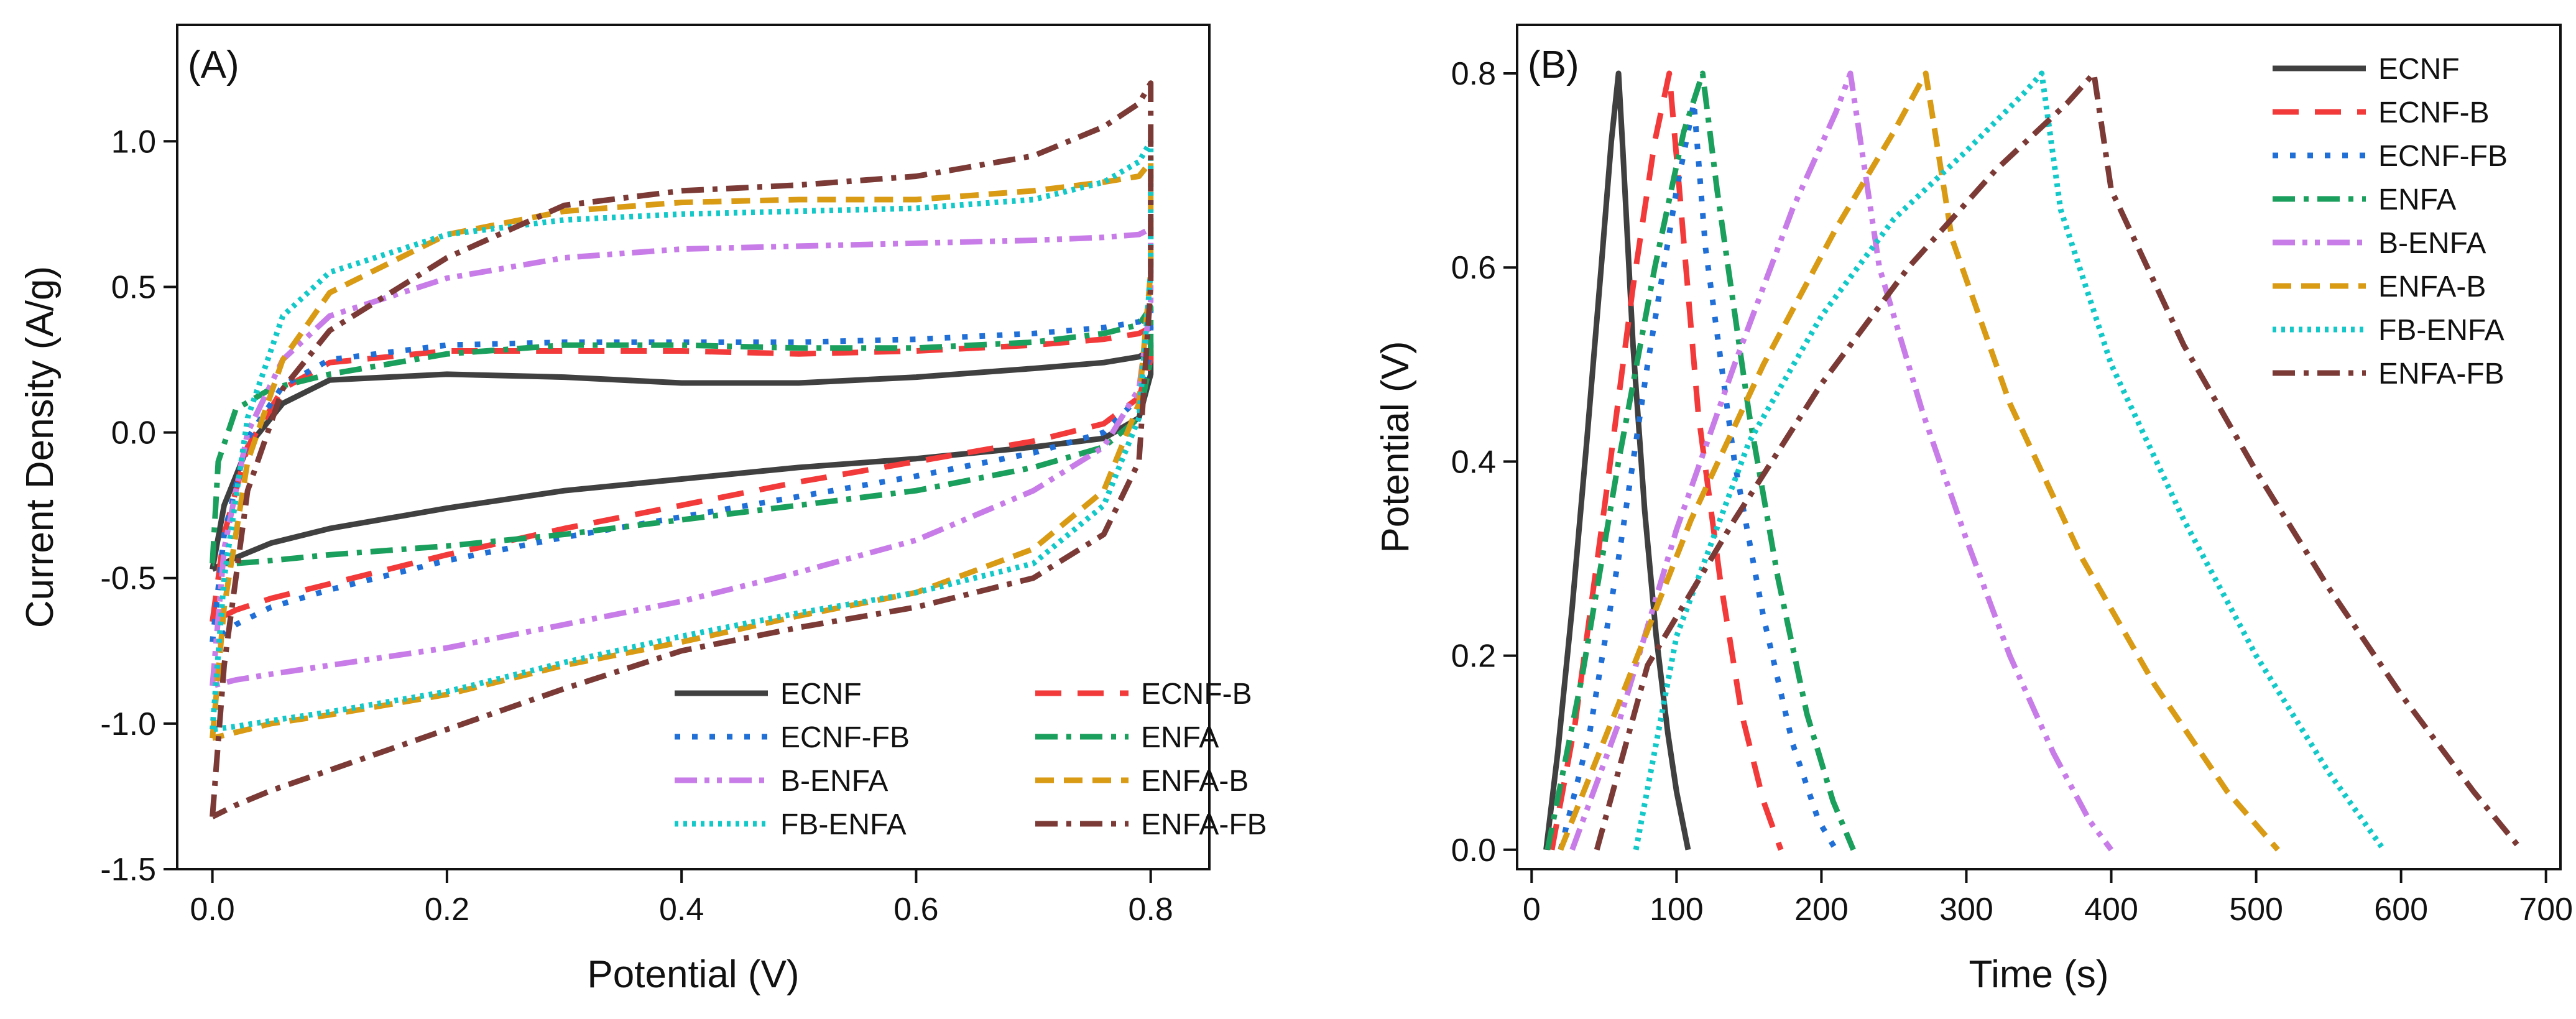 This screenshot has width=2576, height=1019. I want to click on y-tick-label: 0.8, so click(1473, 74).